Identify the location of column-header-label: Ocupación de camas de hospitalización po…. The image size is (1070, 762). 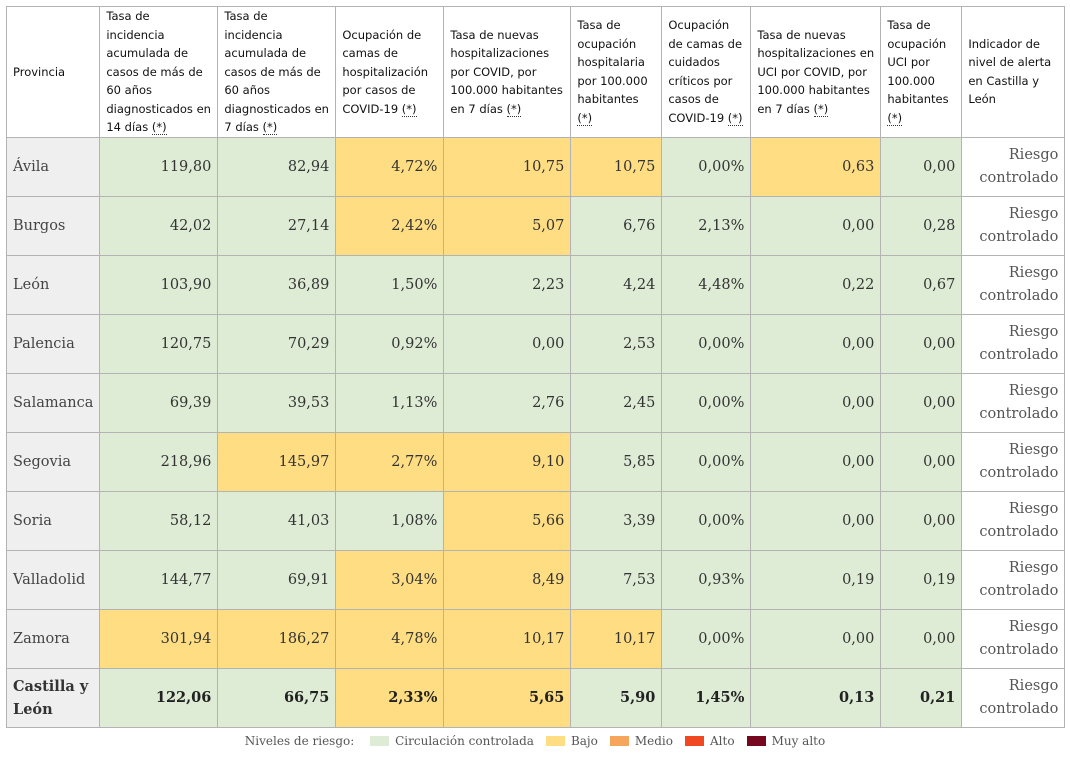
(385, 71).